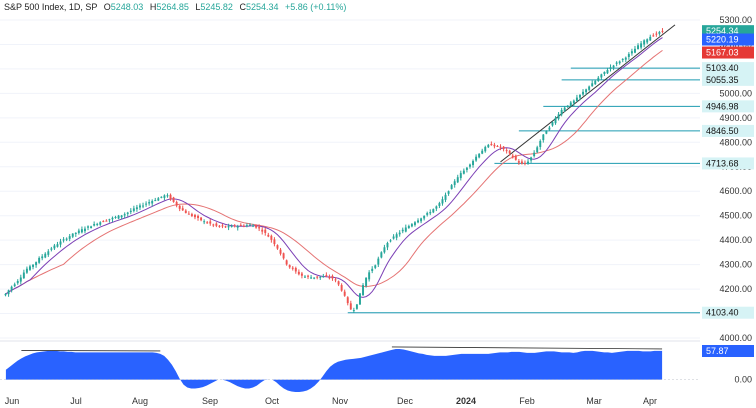 Image resolution: width=756 pixels, height=408 pixels. What do you see at coordinates (735, 20) in the screenshot?
I see `price-tick-label: 5300.00` at bounding box center [735, 20].